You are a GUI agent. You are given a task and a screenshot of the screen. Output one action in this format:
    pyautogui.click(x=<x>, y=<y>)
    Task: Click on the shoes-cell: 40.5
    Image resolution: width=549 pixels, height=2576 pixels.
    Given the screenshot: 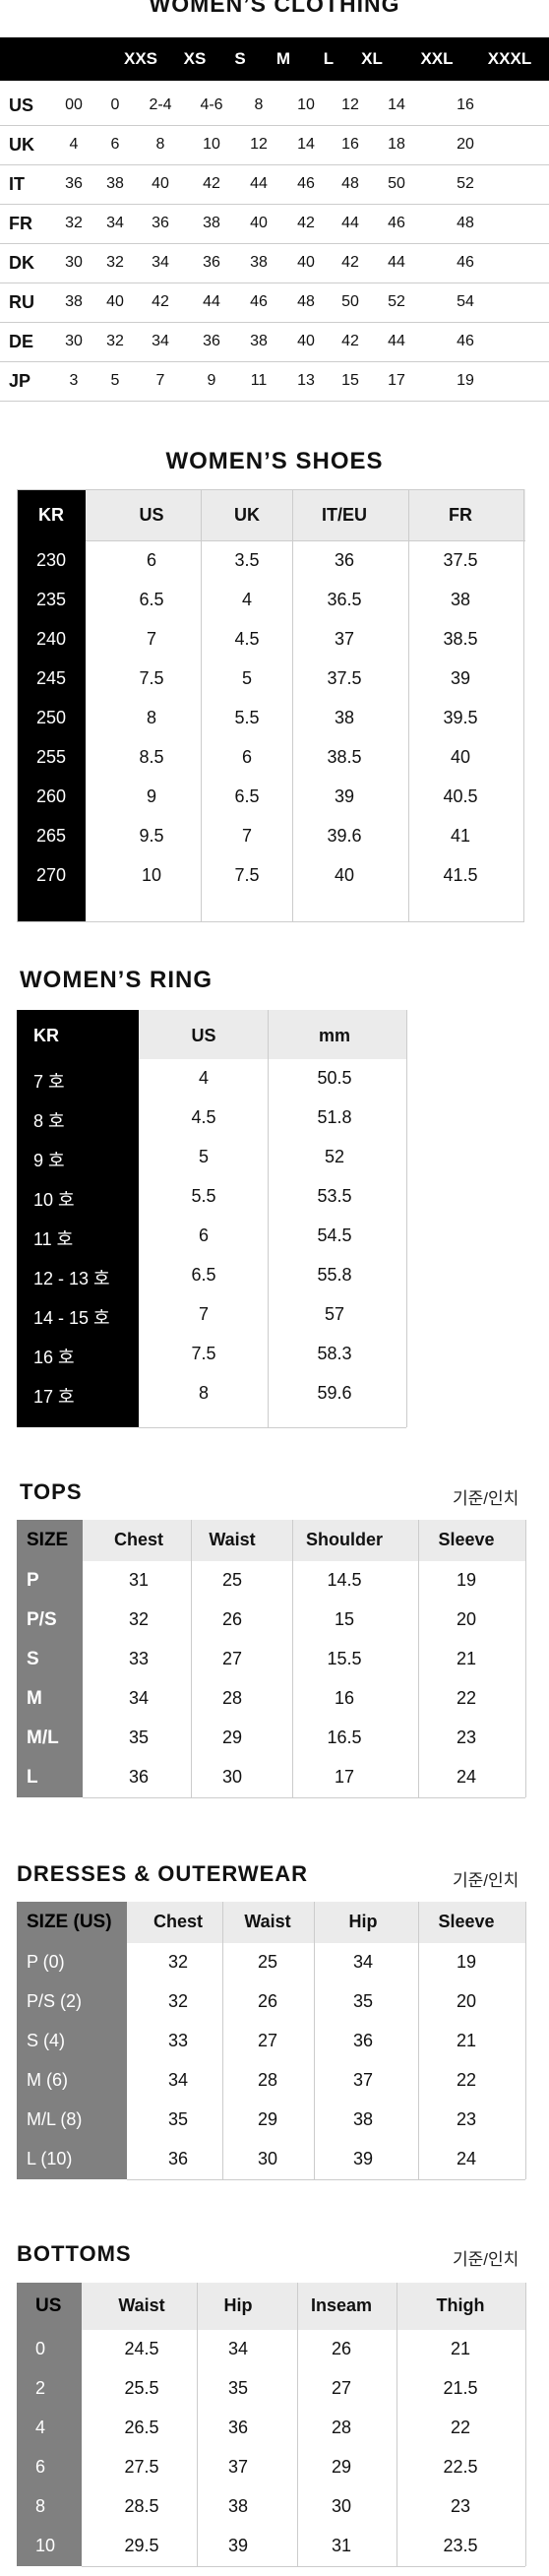 What is the action you would take?
    pyautogui.click(x=460, y=796)
    